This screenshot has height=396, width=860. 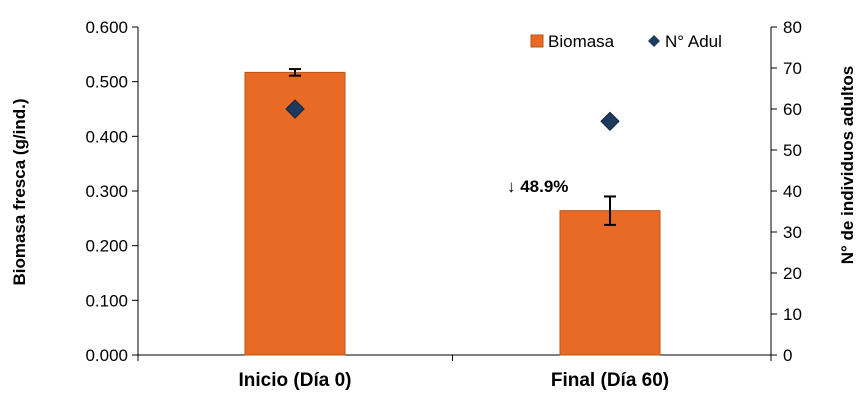 What do you see at coordinates (106, 27) in the screenshot?
I see `y-tick-label: 0.600` at bounding box center [106, 27].